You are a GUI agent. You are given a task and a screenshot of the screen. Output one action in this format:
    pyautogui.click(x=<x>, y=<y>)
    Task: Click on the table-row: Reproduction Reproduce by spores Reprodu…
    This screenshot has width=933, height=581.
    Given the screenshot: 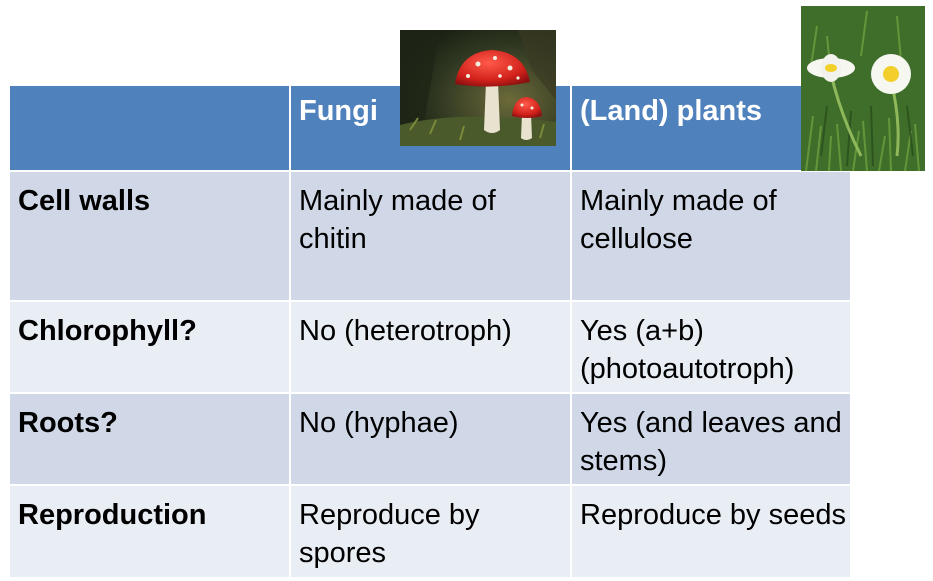 What is the action you would take?
    pyautogui.click(x=430, y=531)
    